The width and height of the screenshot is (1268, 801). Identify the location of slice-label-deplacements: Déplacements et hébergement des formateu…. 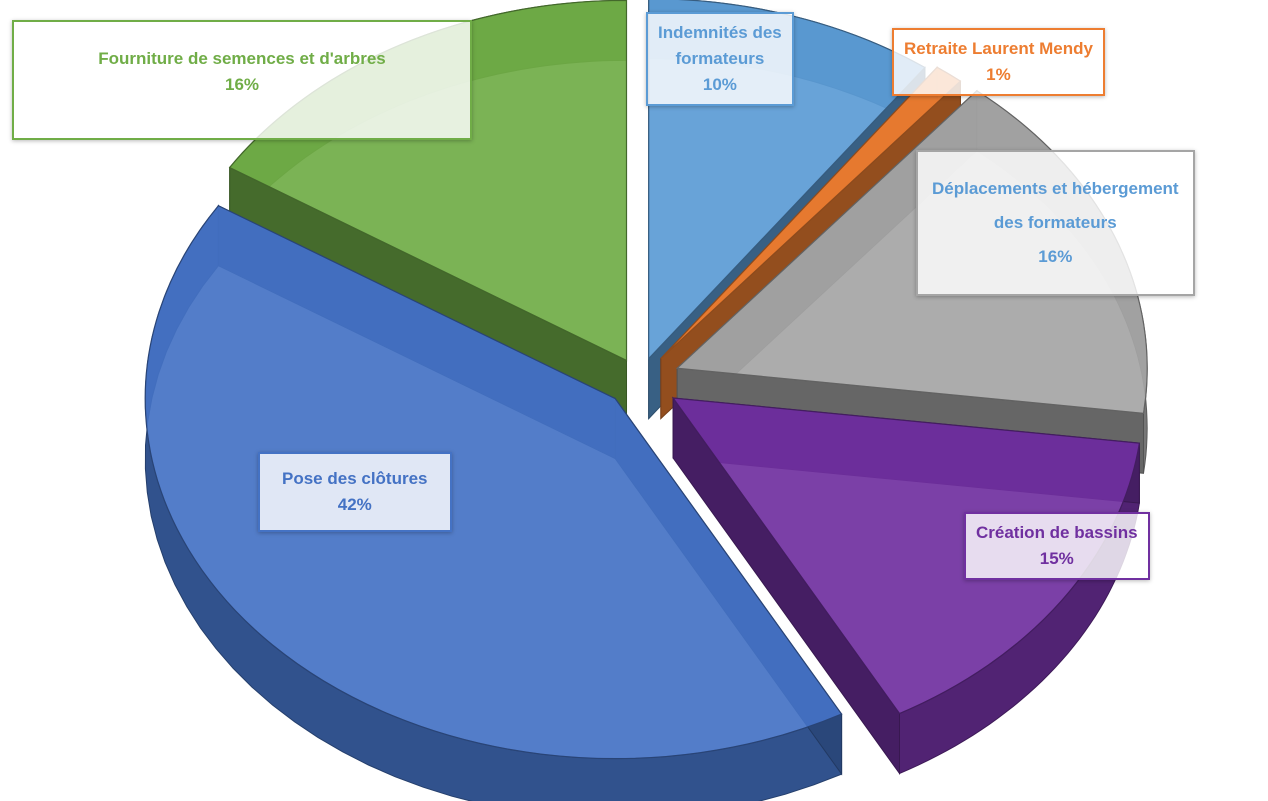
(1055, 223).